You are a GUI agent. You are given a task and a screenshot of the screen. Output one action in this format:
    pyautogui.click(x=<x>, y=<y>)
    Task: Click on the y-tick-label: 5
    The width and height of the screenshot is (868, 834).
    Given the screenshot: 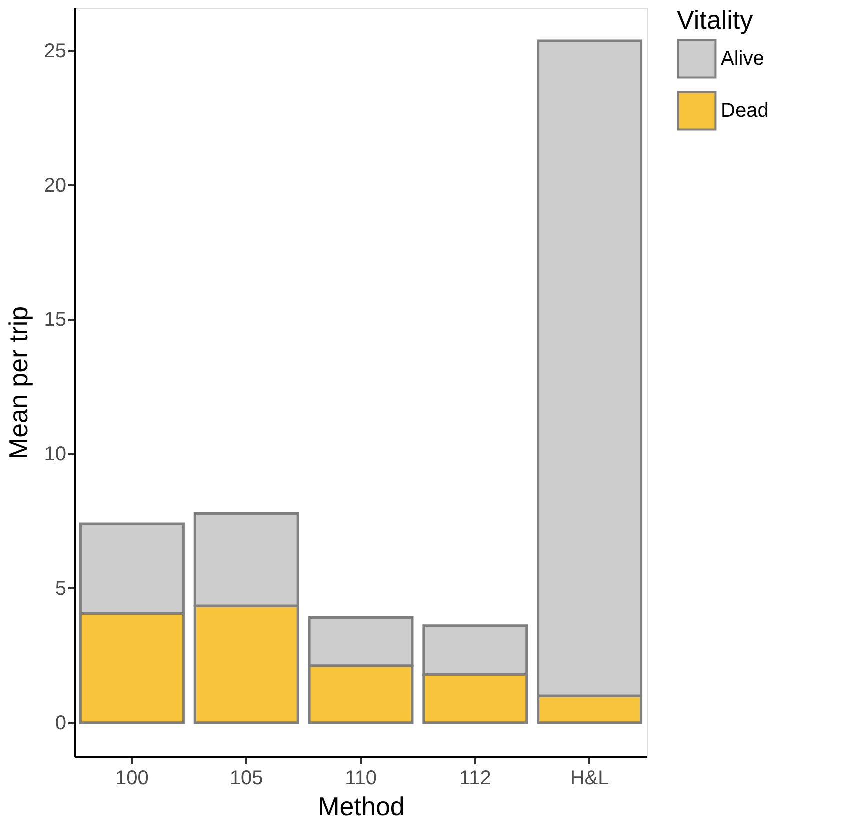 What is the action you would take?
    pyautogui.click(x=60, y=589)
    